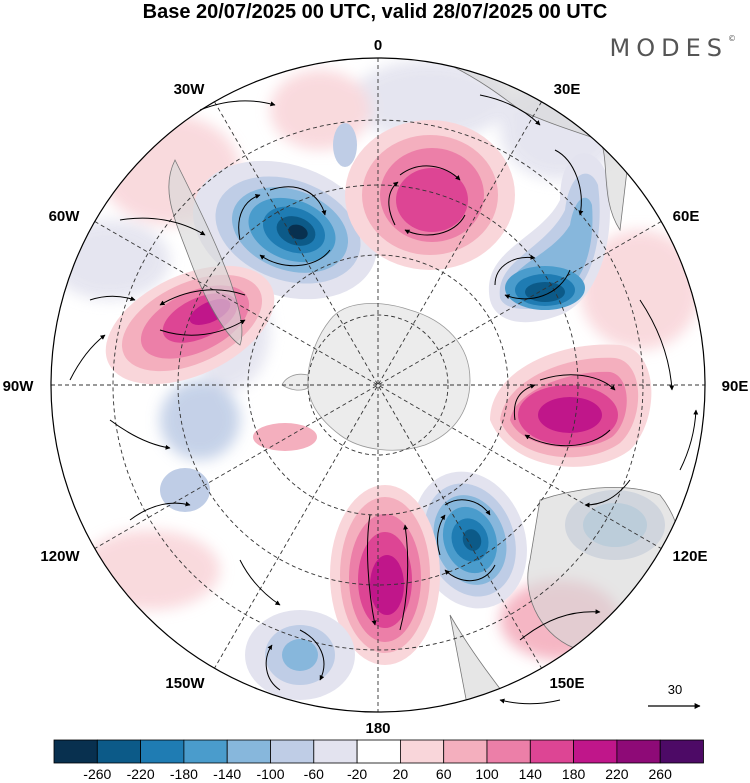  Describe the element at coordinates (190, 89) in the screenshot. I see `lon-label-30w: 30W` at that location.